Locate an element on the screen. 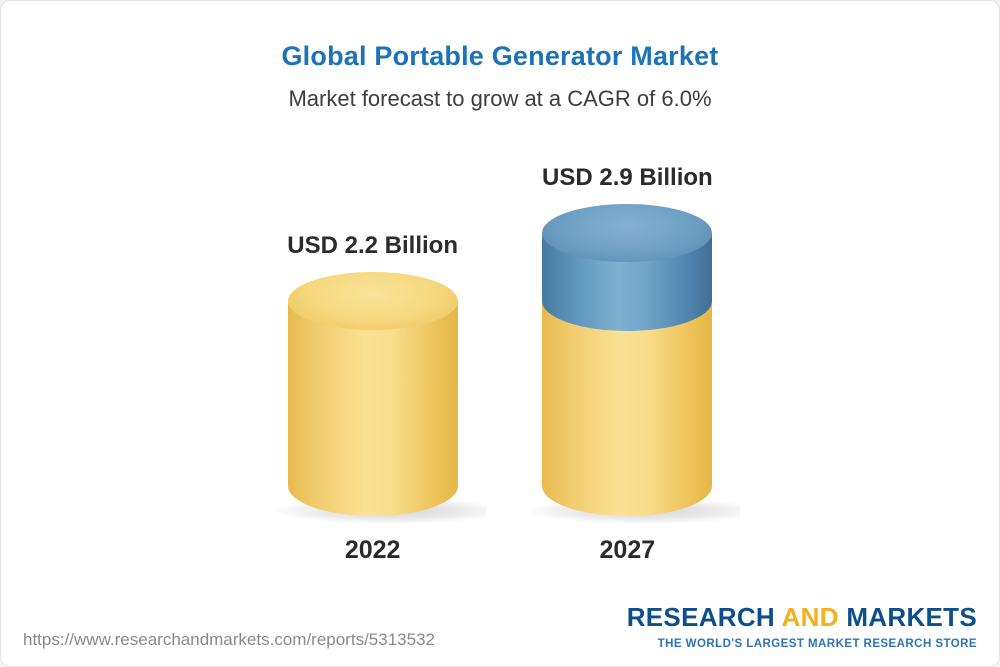  bar-group-2027: USD 2.9 Billion 2027 is located at coordinates (634, 364).